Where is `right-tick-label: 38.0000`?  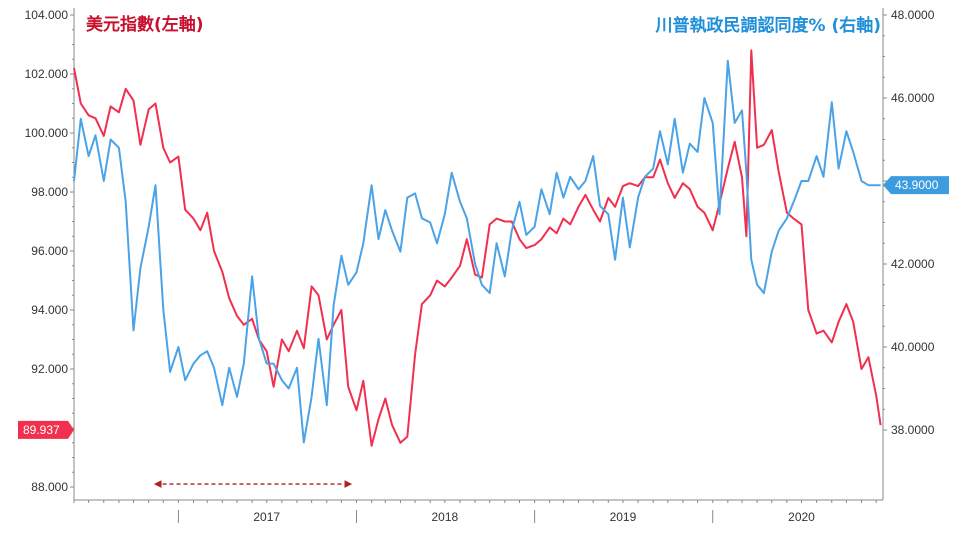
right-tick-label: 38.0000 is located at coordinates (913, 430).